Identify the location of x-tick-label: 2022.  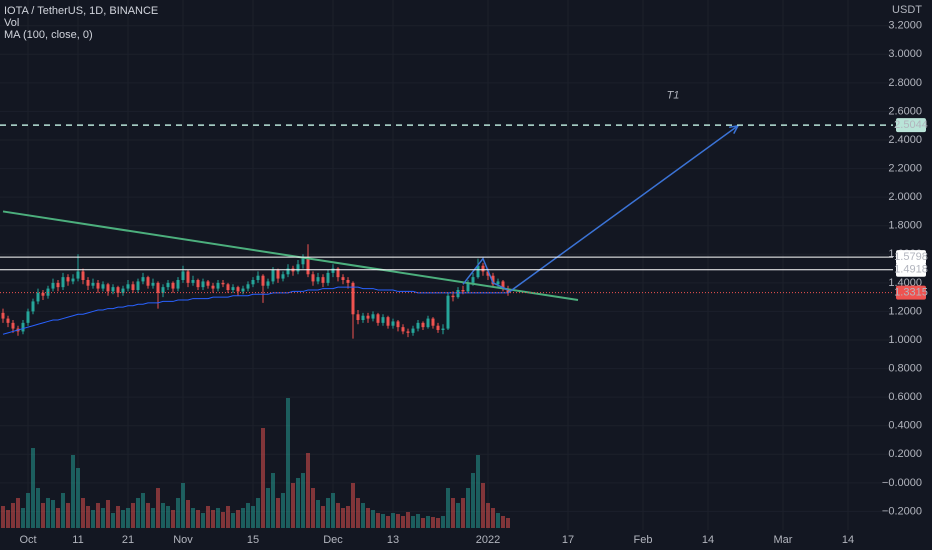
(488, 540).